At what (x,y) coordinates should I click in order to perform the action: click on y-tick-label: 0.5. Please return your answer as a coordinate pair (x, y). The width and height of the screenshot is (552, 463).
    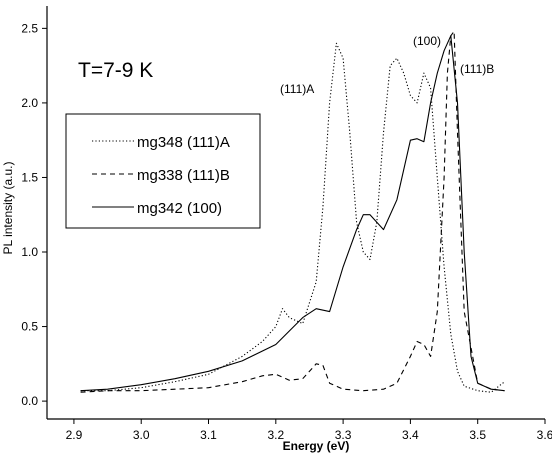
    Looking at the image, I should click on (29, 327).